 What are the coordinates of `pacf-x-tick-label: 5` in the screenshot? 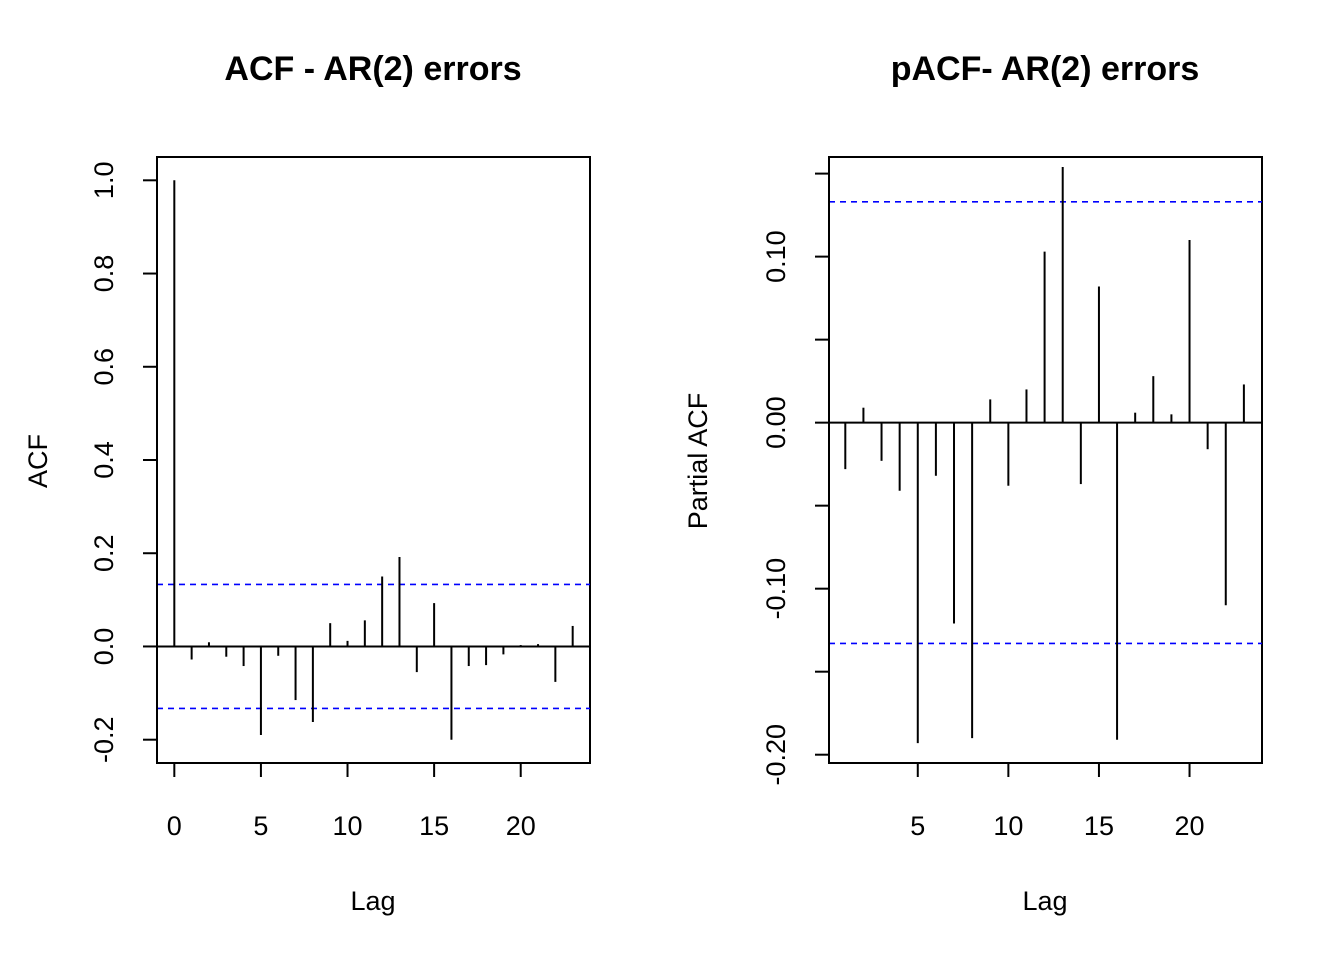 It's located at (917, 826).